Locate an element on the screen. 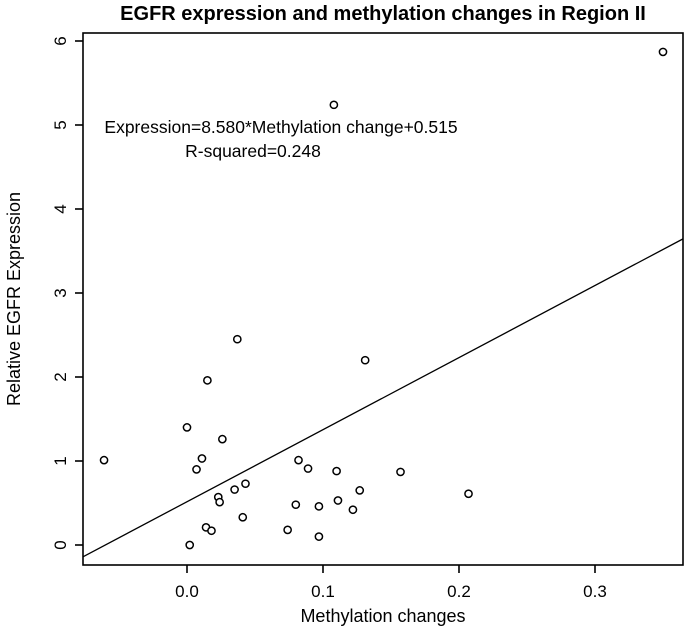  y-tick-label: 1 is located at coordinates (60, 460).